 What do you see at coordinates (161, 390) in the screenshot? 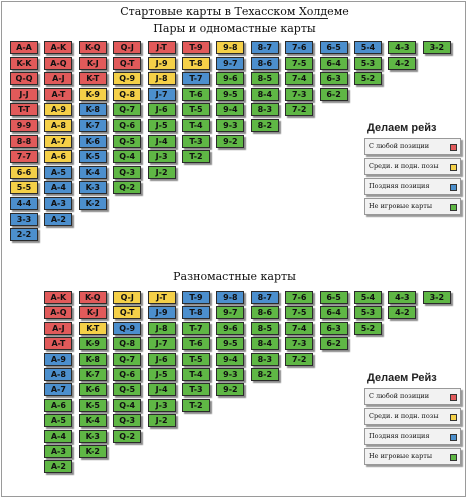
I see `offsuit-hand-j-4: J-4` at bounding box center [161, 390].